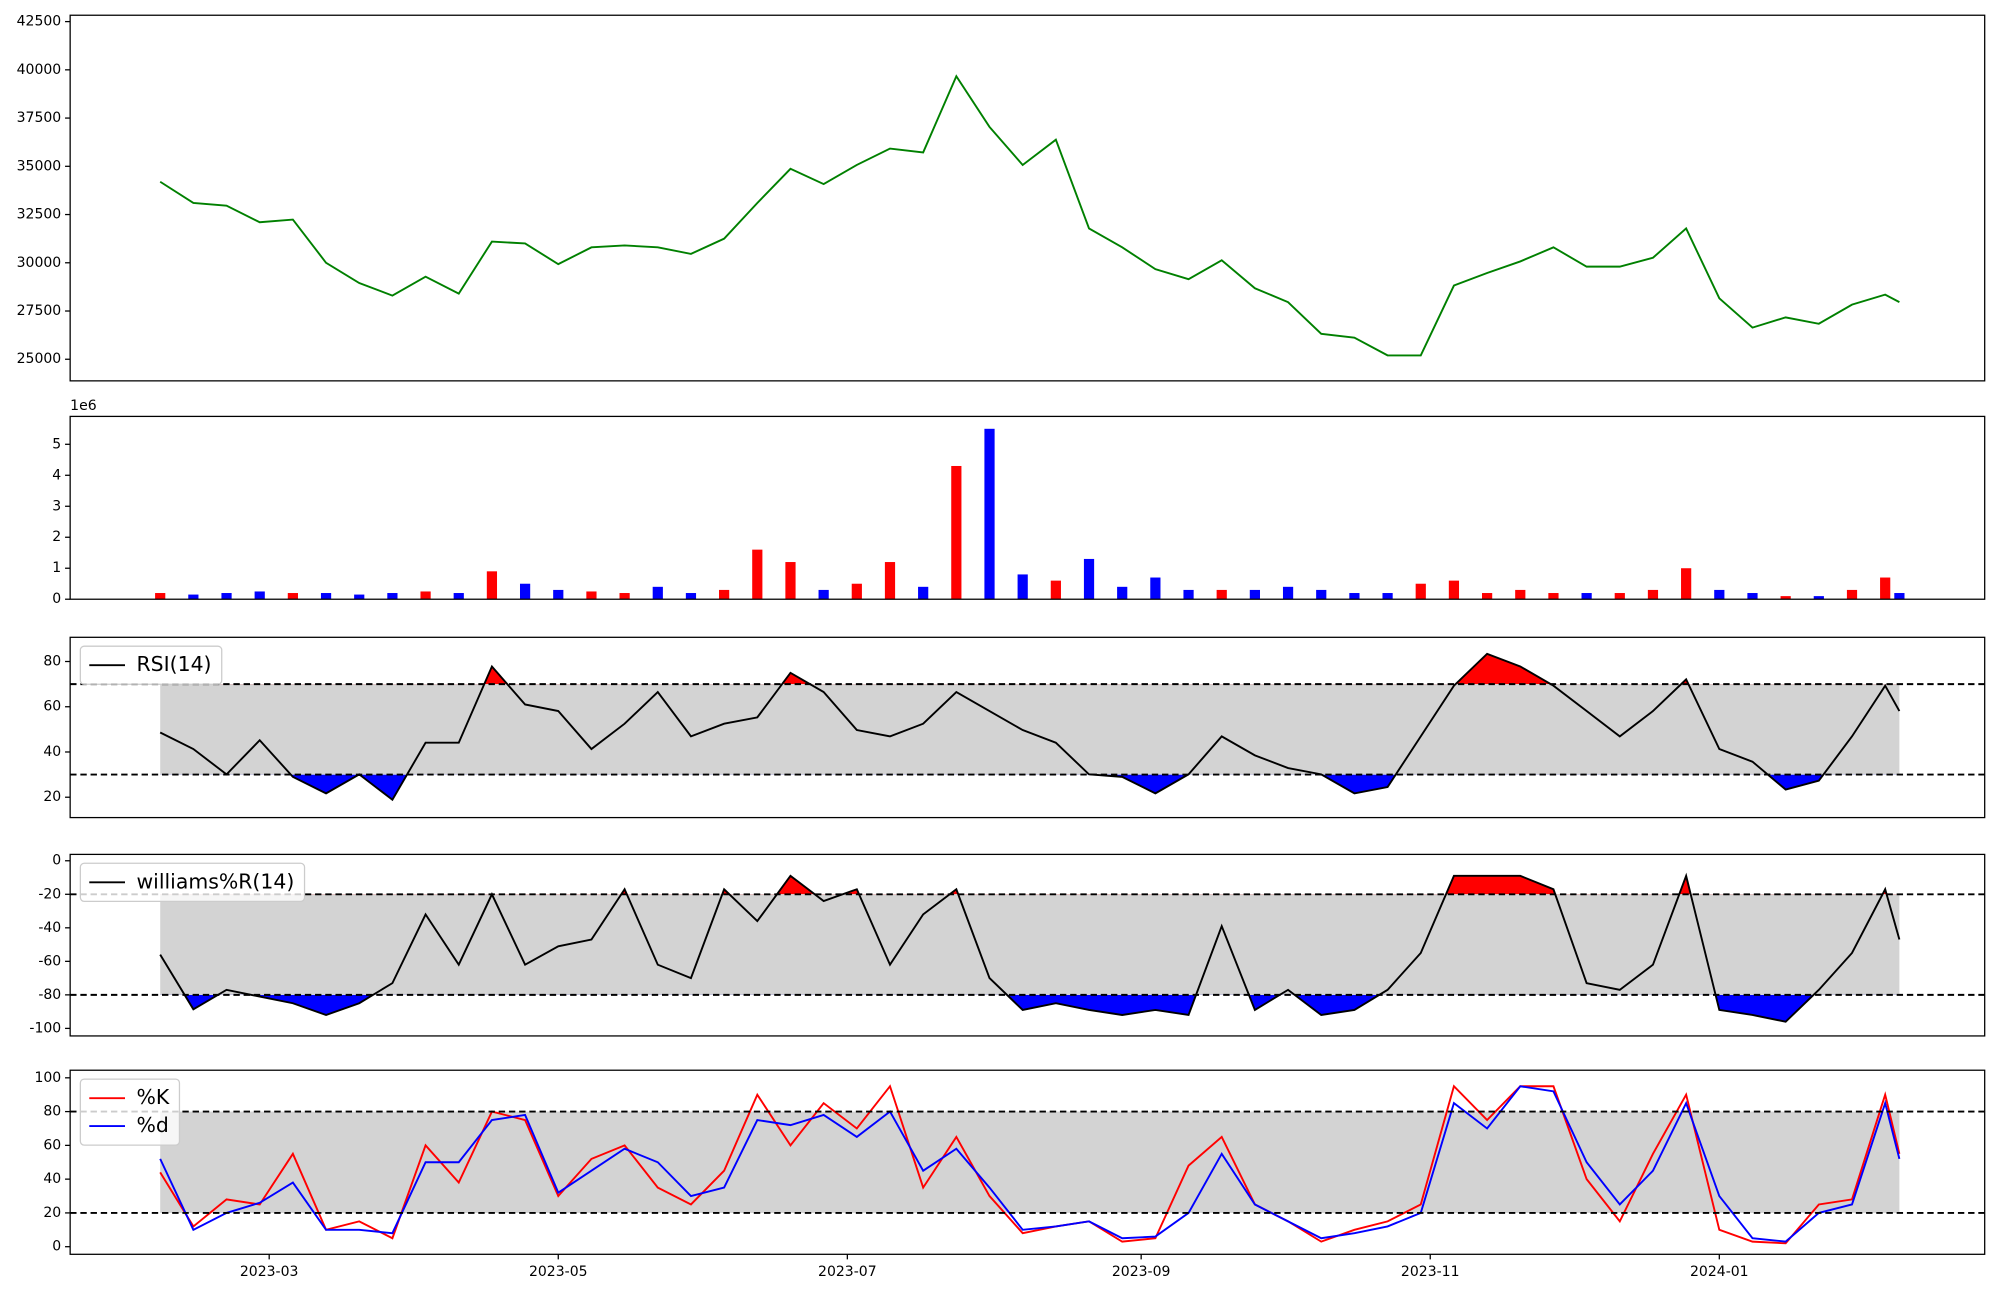 The height and width of the screenshot is (1300, 2000). Describe the element at coordinates (49, 894) in the screenshot. I see `y-tick-label: -20` at that location.